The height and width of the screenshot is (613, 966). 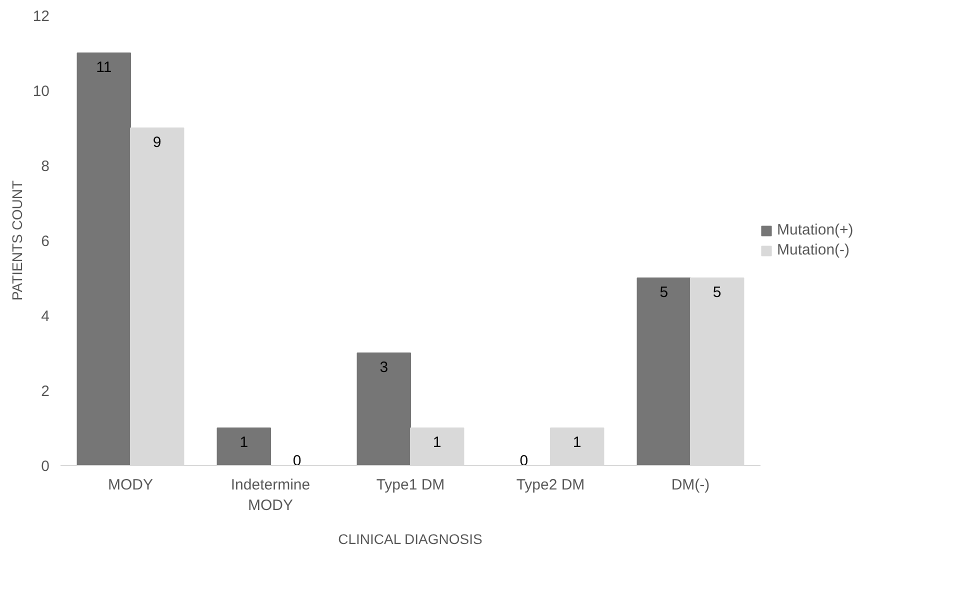 What do you see at coordinates (45, 391) in the screenshot?
I see `y-tick-label: 2` at bounding box center [45, 391].